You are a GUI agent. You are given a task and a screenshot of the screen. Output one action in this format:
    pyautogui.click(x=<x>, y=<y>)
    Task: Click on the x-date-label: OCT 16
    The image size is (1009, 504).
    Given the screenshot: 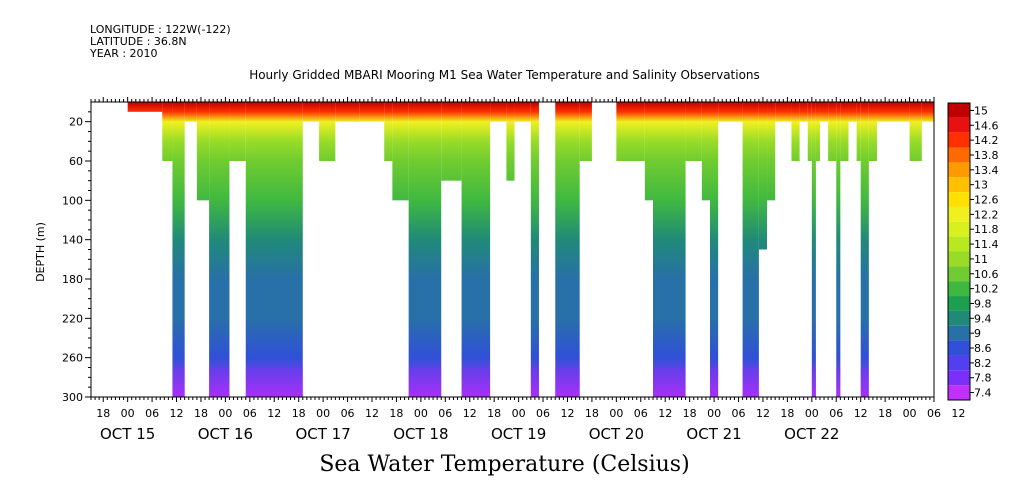 What is the action you would take?
    pyautogui.click(x=225, y=434)
    